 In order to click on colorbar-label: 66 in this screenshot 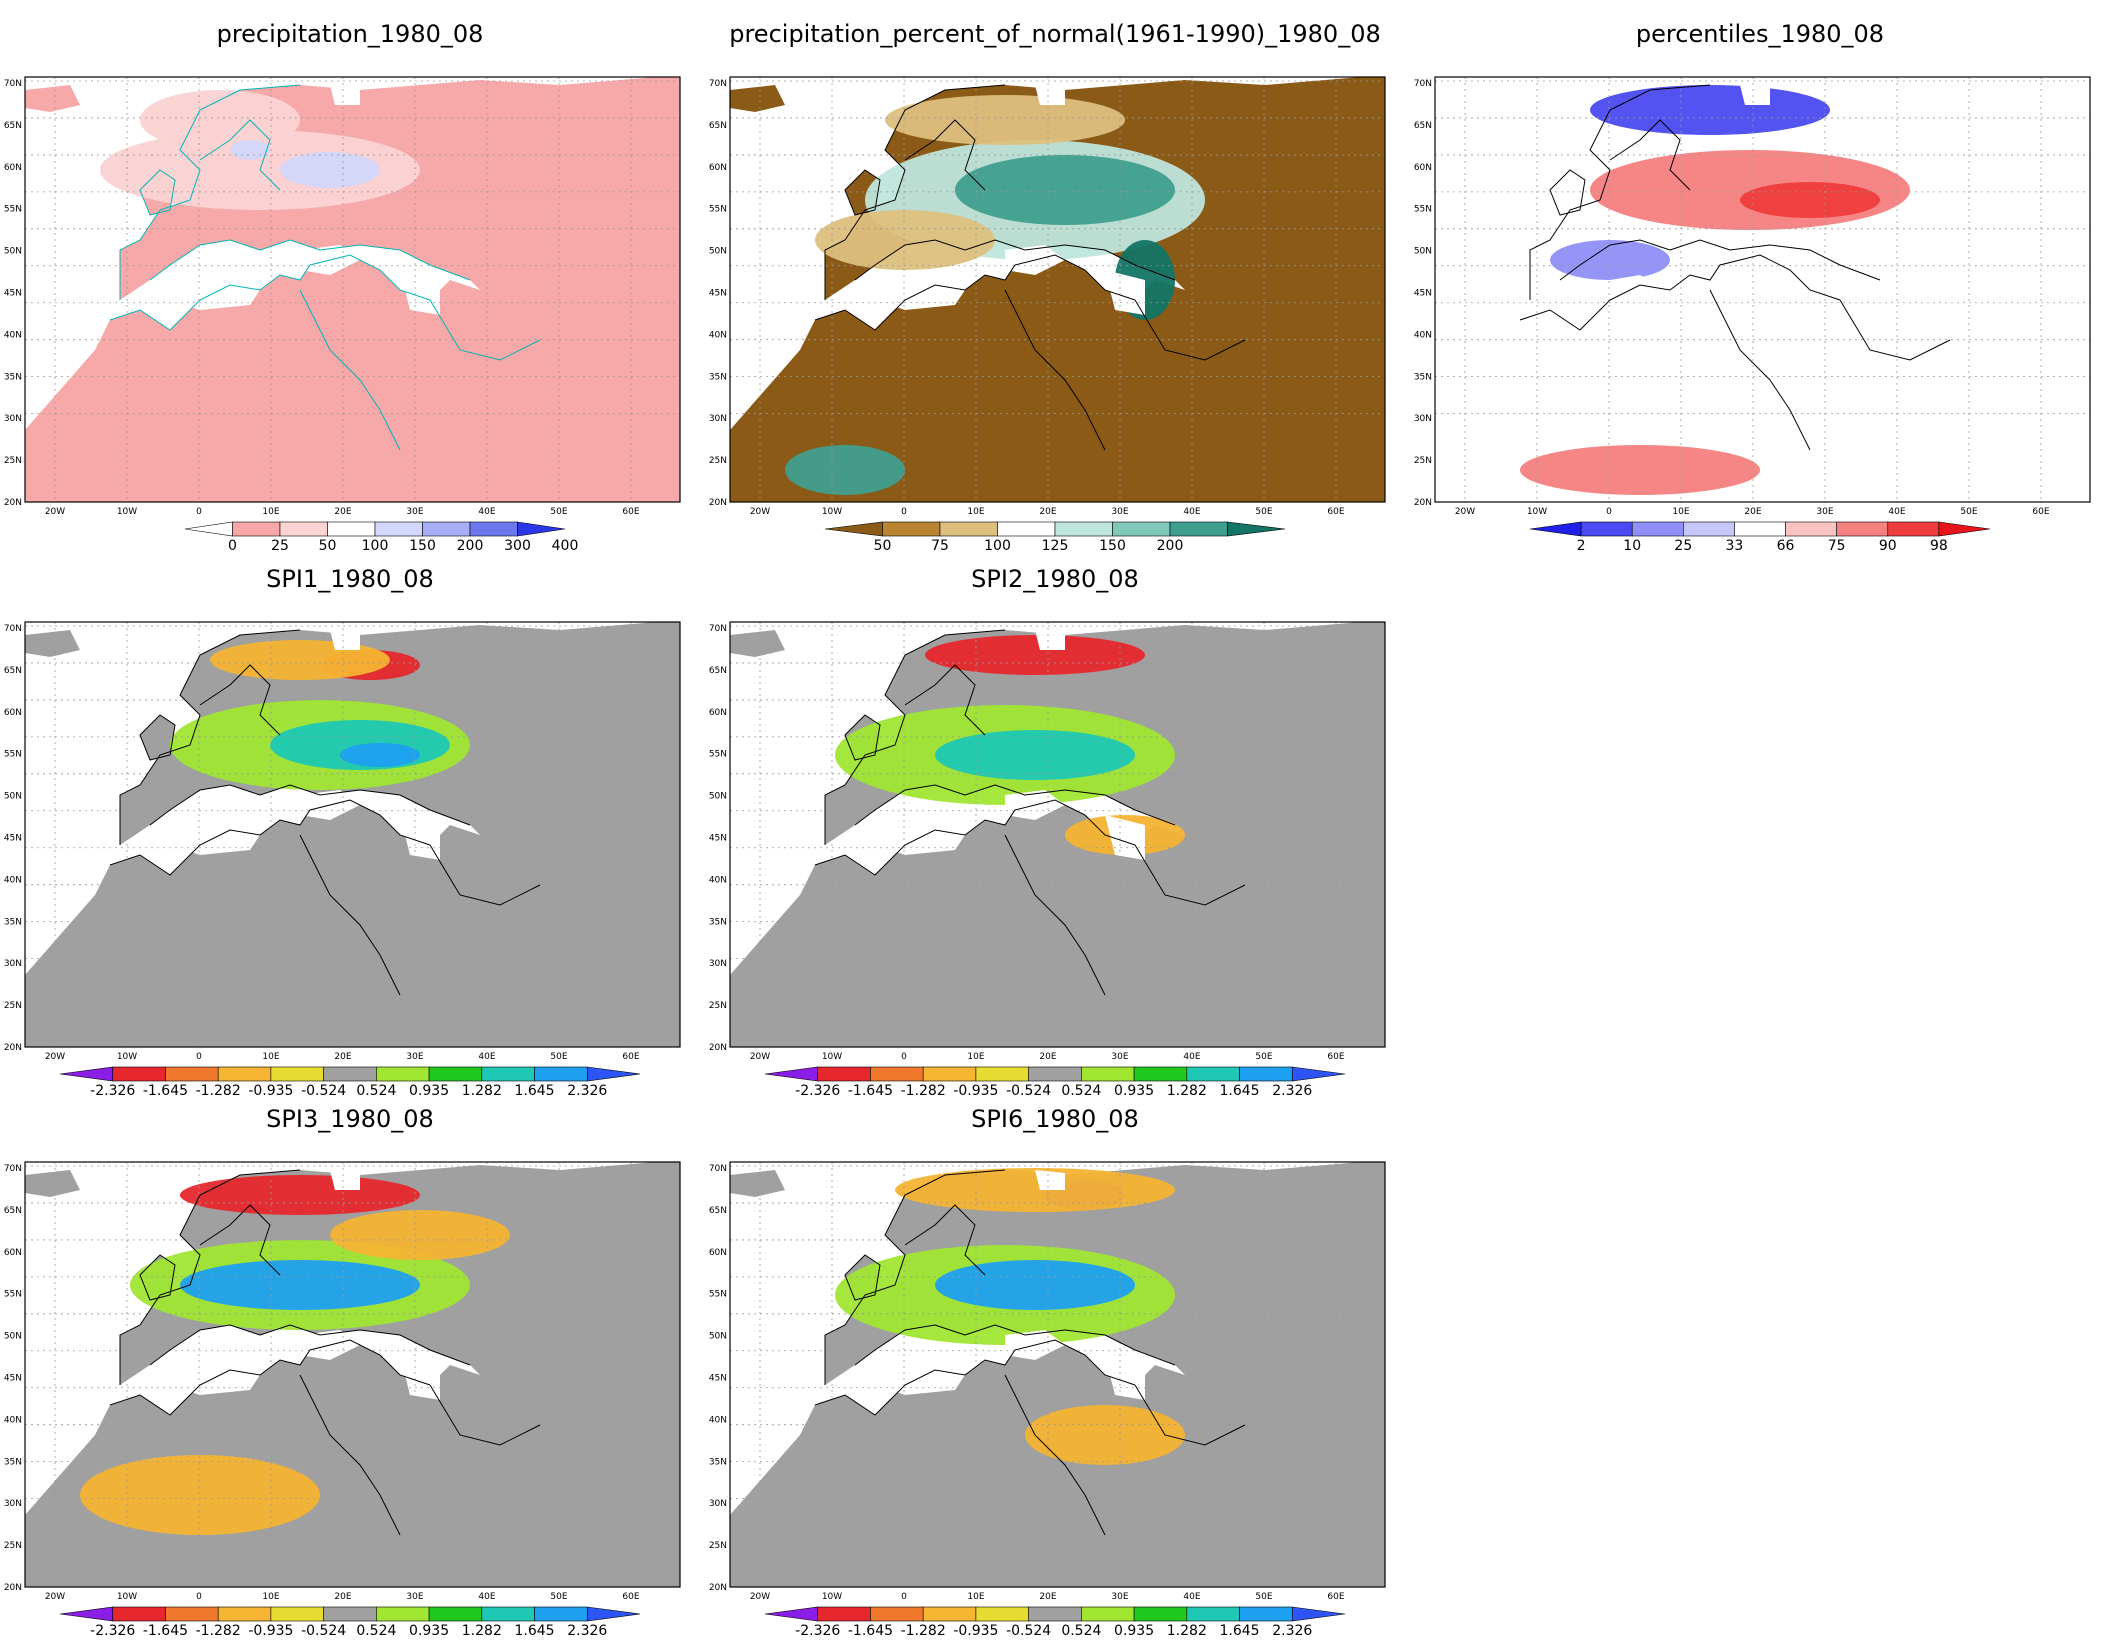, I will do `click(1786, 546)`.